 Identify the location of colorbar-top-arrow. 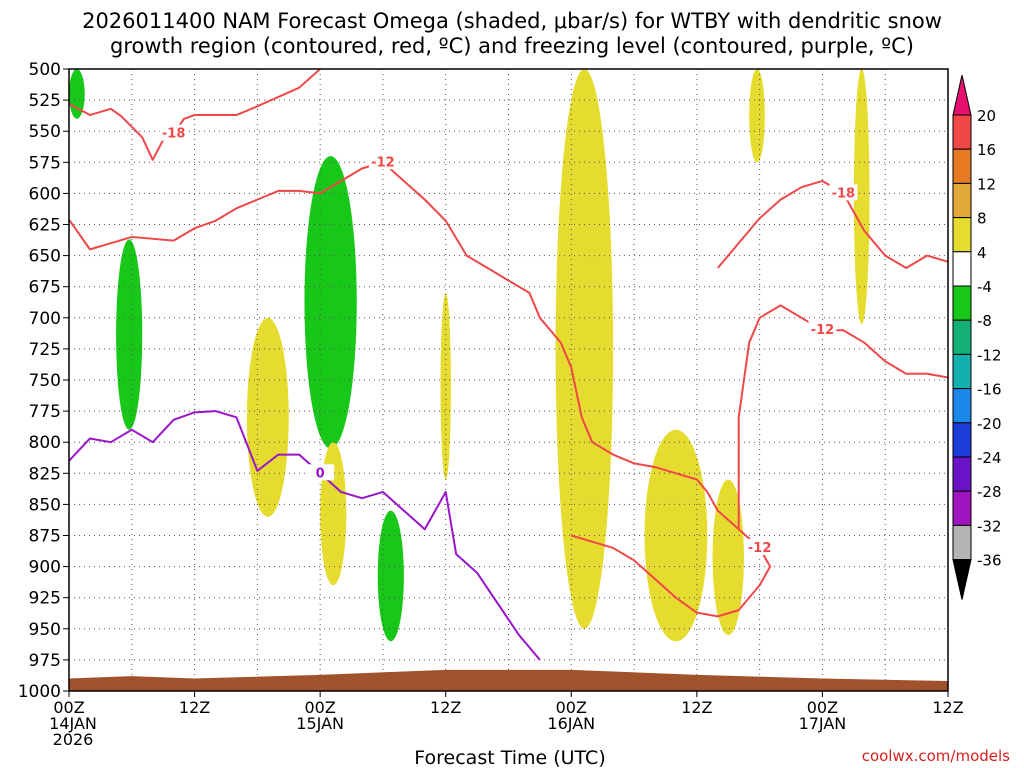
(962, 95).